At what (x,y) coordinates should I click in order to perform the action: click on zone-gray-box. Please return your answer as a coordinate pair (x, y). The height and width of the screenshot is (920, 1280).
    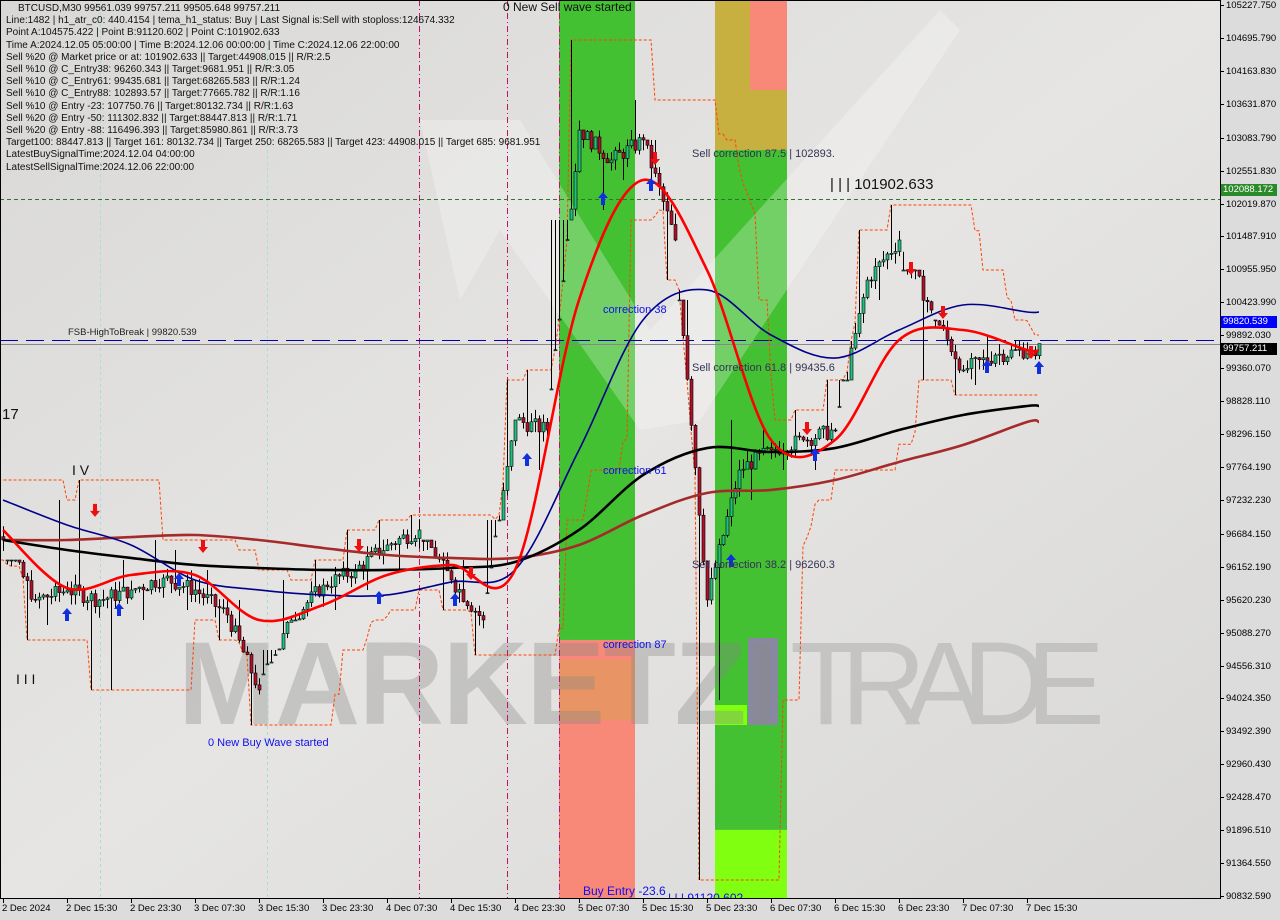
    Looking at the image, I should click on (763, 681).